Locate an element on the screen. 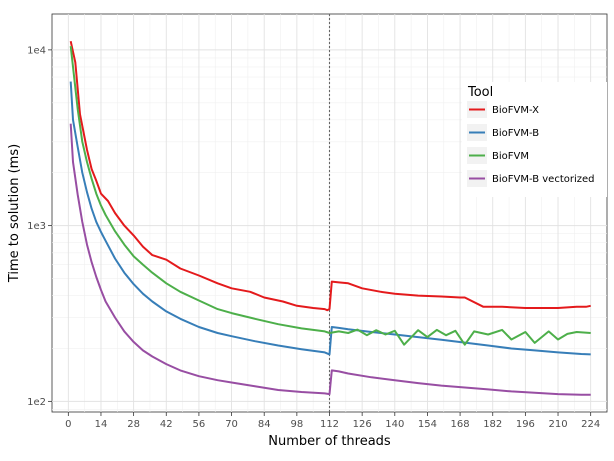  legend-label: BioFVM-B is located at coordinates (515, 133).